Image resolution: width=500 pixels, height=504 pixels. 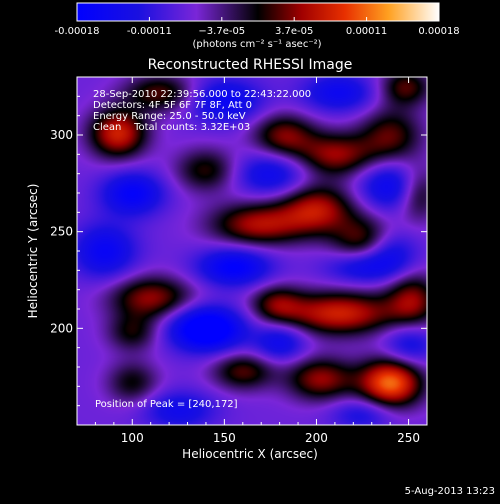 I want to click on colorbar-frame, so click(x=258, y=12).